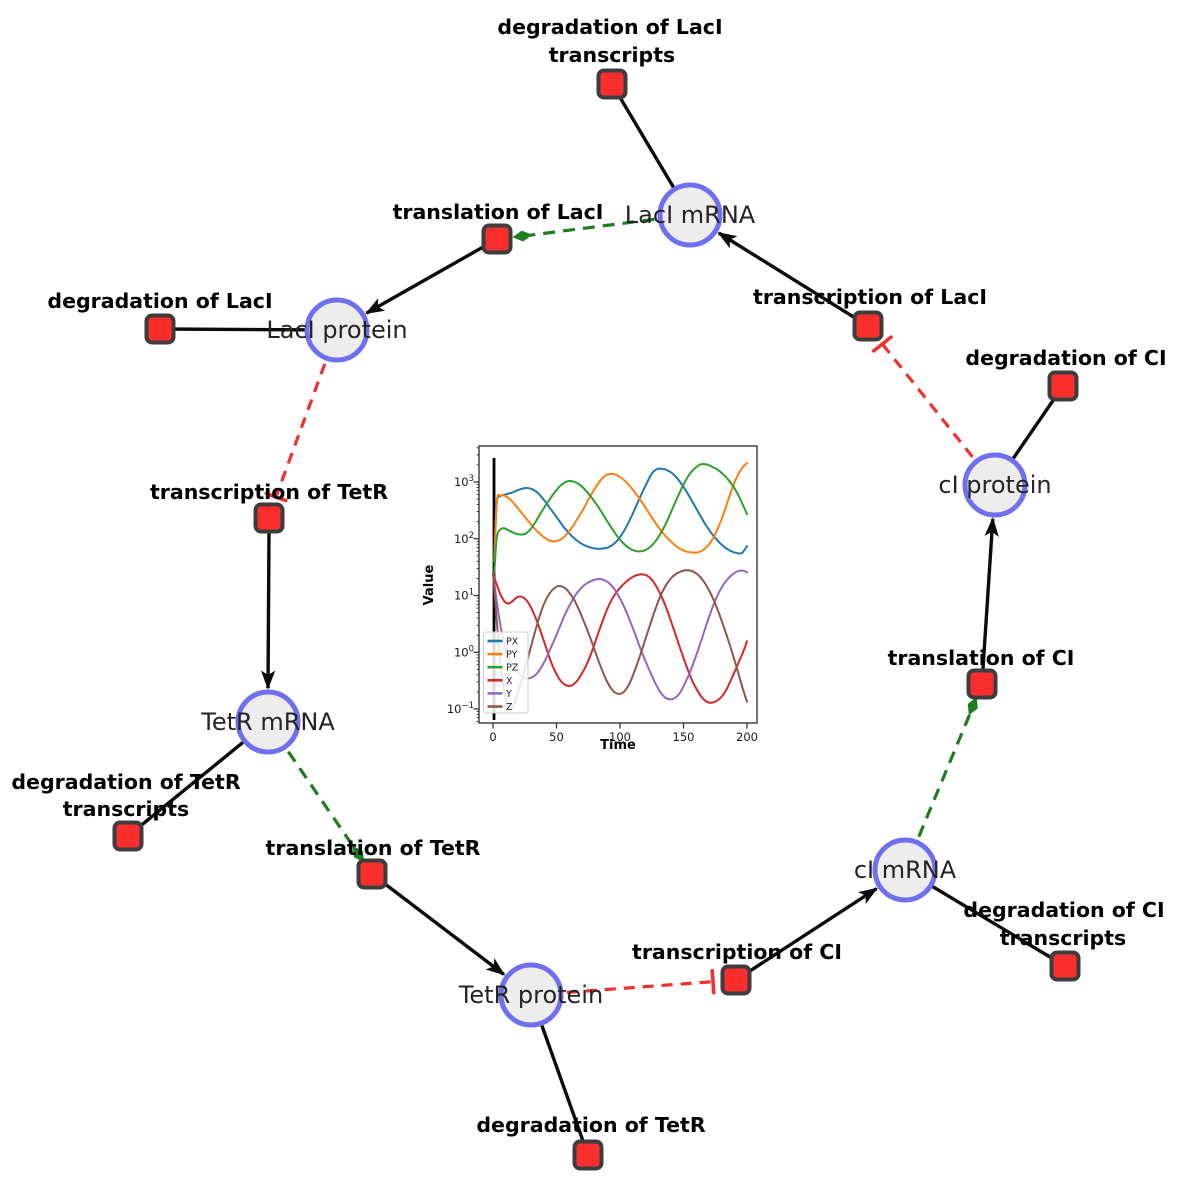 Image resolution: width=1189 pixels, height=1200 pixels. Describe the element at coordinates (737, 952) in the screenshot. I see `reaction-label-transcription-ci: transcription of CI` at that location.